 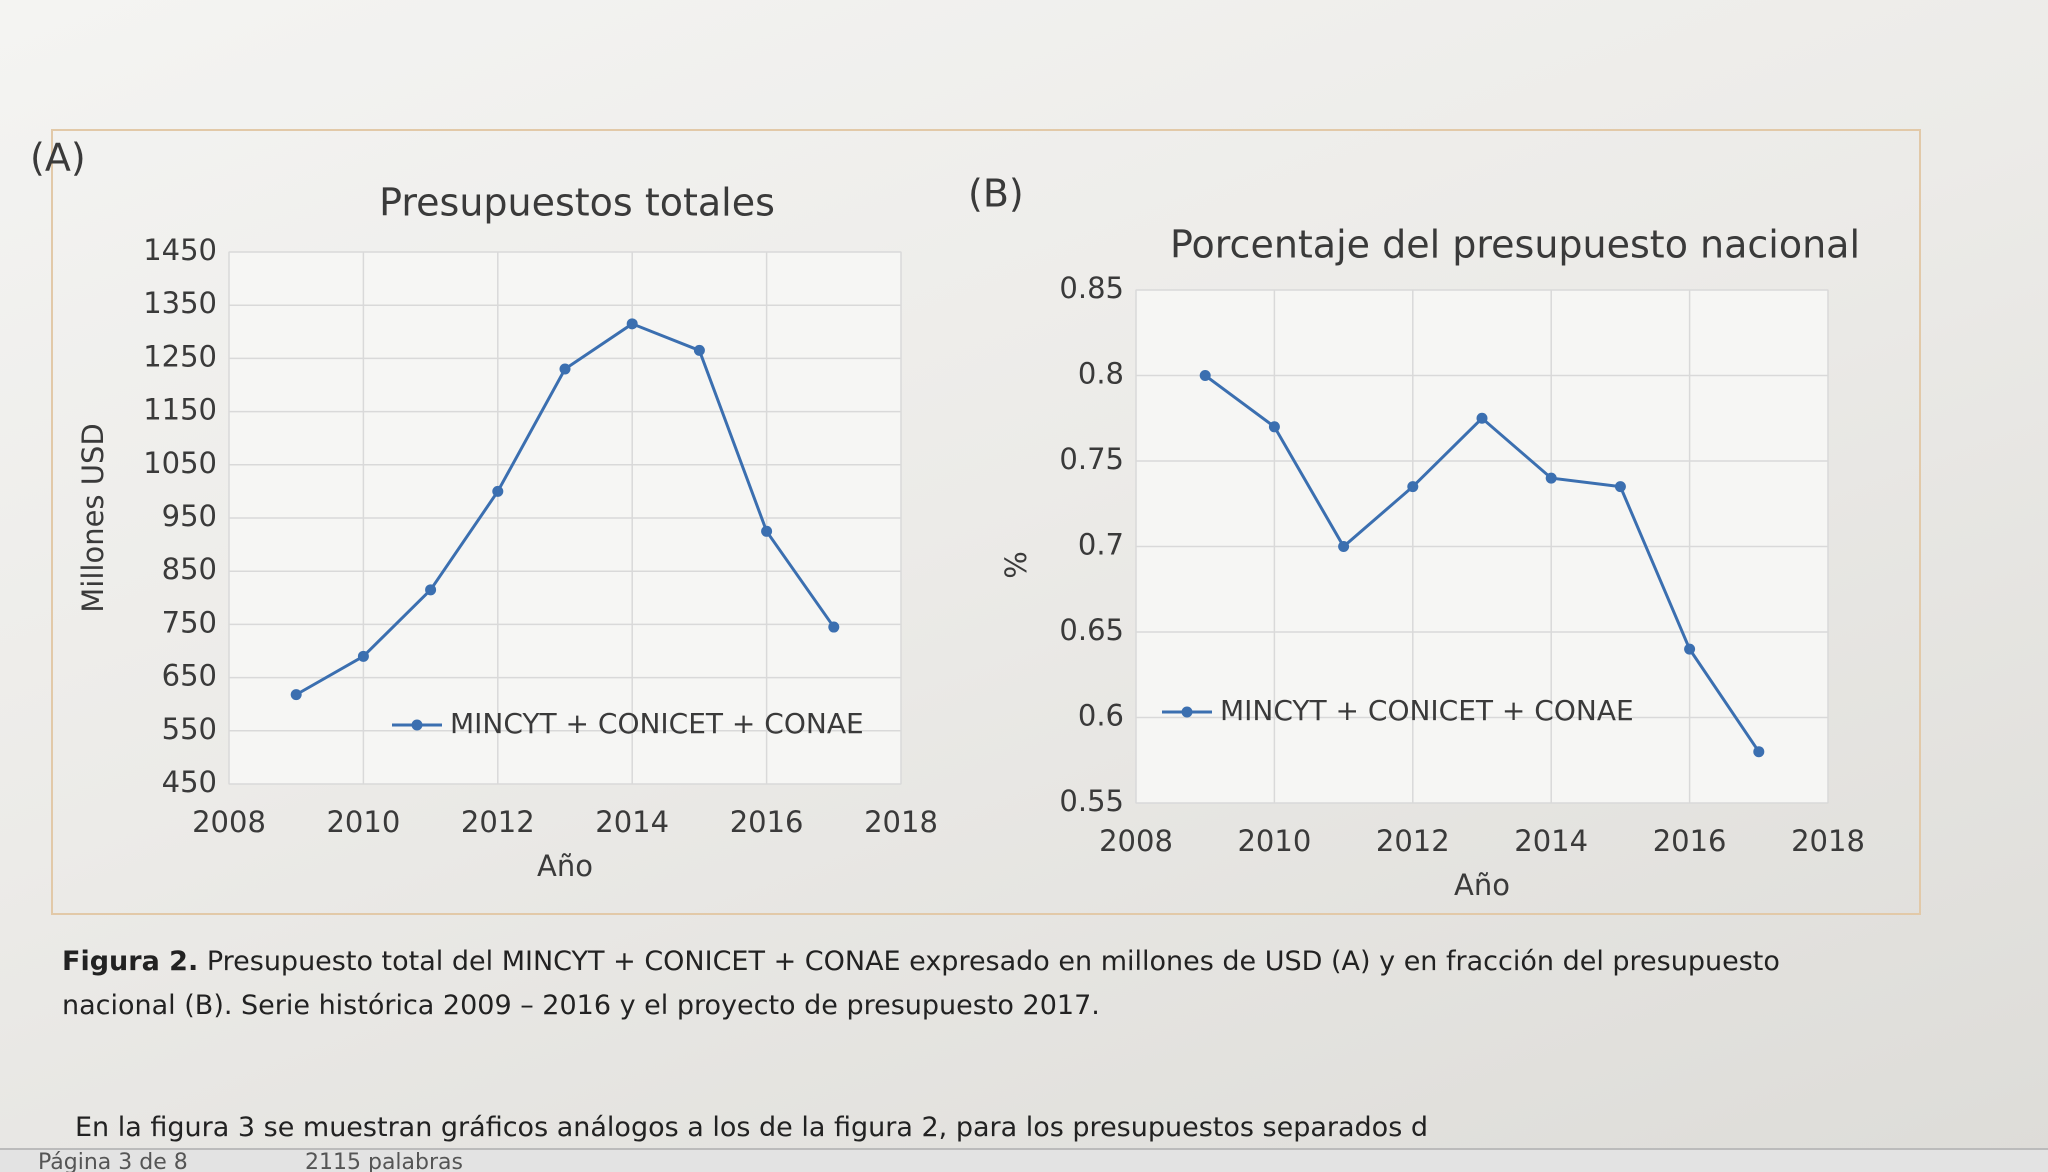 What do you see at coordinates (180, 463) in the screenshot?
I see `y-tick-label: 1050` at bounding box center [180, 463].